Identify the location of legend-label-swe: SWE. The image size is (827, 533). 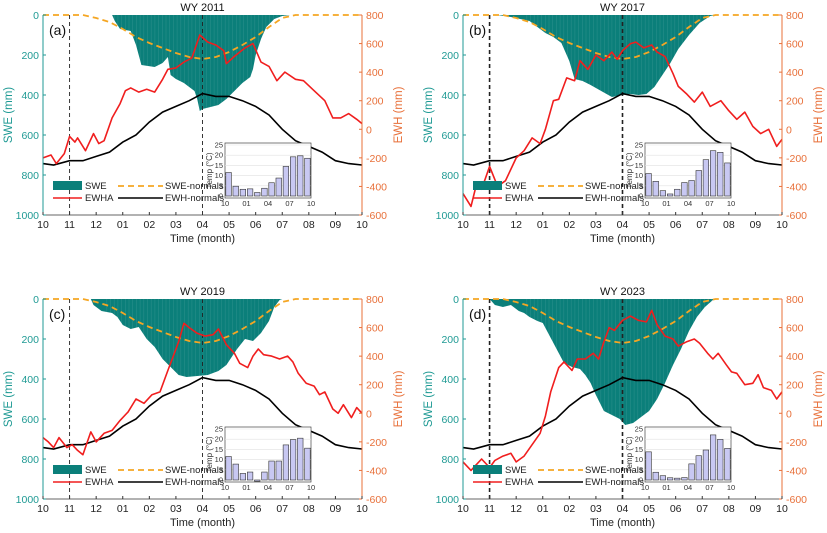
(96, 186).